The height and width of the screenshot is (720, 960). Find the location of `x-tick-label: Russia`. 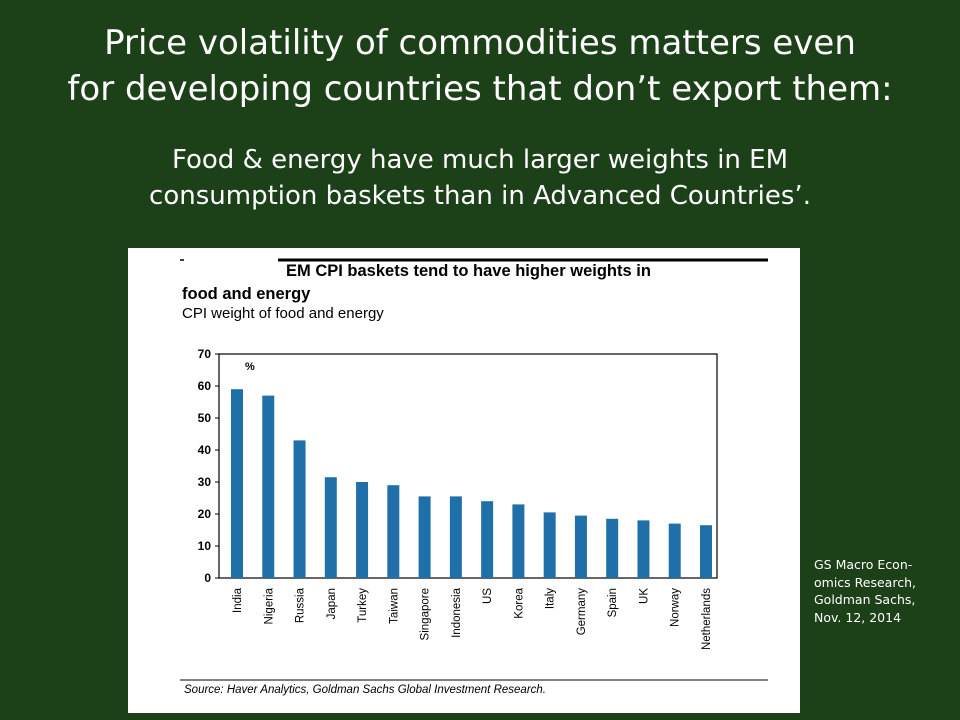

x-tick-label: Russia is located at coordinates (301, 605).